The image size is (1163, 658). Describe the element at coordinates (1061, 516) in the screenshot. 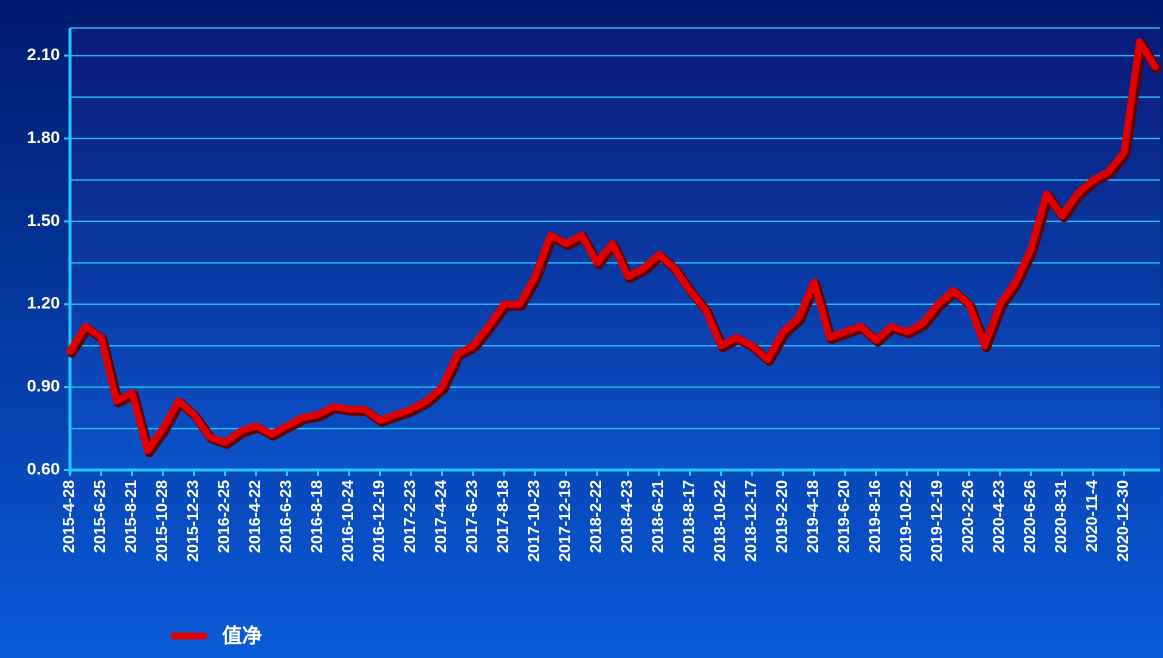

I see `x-tick-label: 2020-8-31` at that location.